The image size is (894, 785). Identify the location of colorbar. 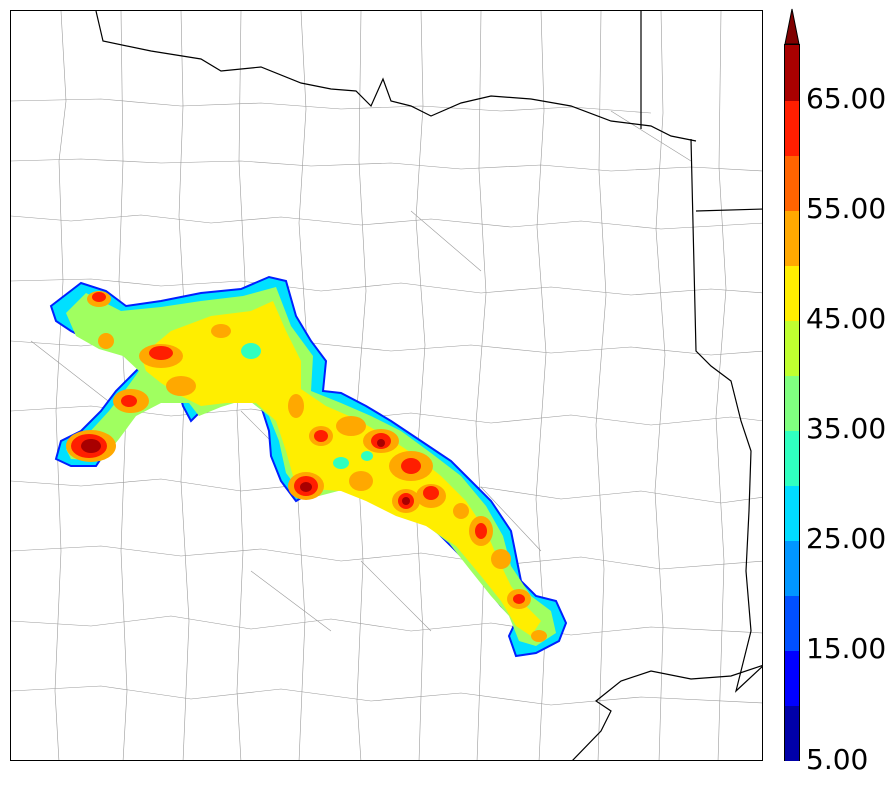
(792, 402).